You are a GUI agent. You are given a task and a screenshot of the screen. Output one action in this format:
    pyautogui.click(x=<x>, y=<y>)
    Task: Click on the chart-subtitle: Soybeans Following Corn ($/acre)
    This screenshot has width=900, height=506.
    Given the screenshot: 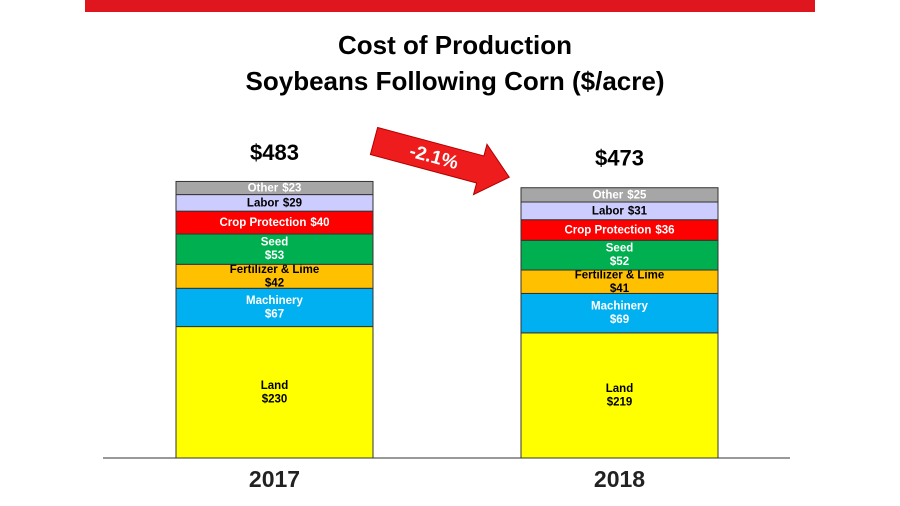 What is the action you would take?
    pyautogui.click(x=455, y=81)
    